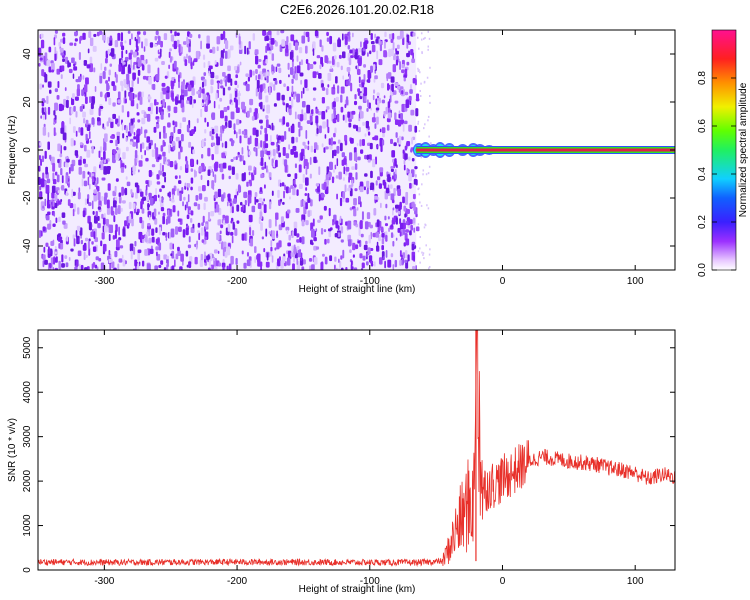 Image resolution: width=750 pixels, height=600 pixels. I want to click on colorbar-tick-label: 0.2, so click(702, 222).